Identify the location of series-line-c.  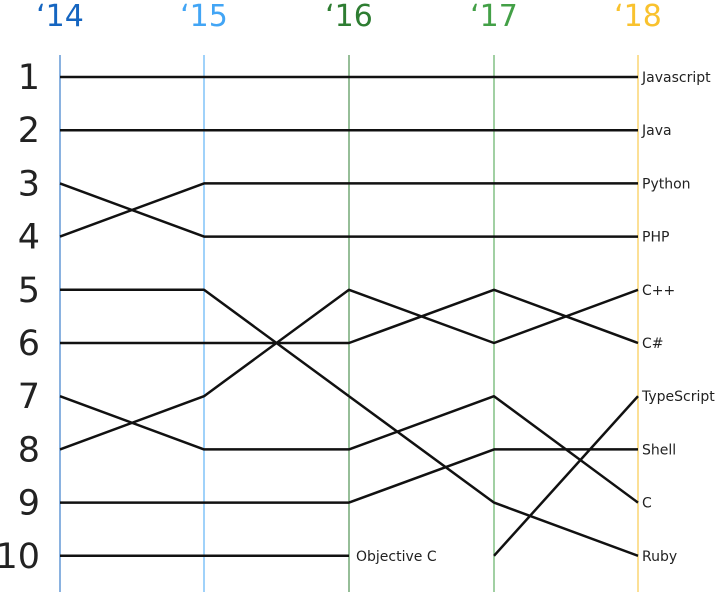
(349, 449).